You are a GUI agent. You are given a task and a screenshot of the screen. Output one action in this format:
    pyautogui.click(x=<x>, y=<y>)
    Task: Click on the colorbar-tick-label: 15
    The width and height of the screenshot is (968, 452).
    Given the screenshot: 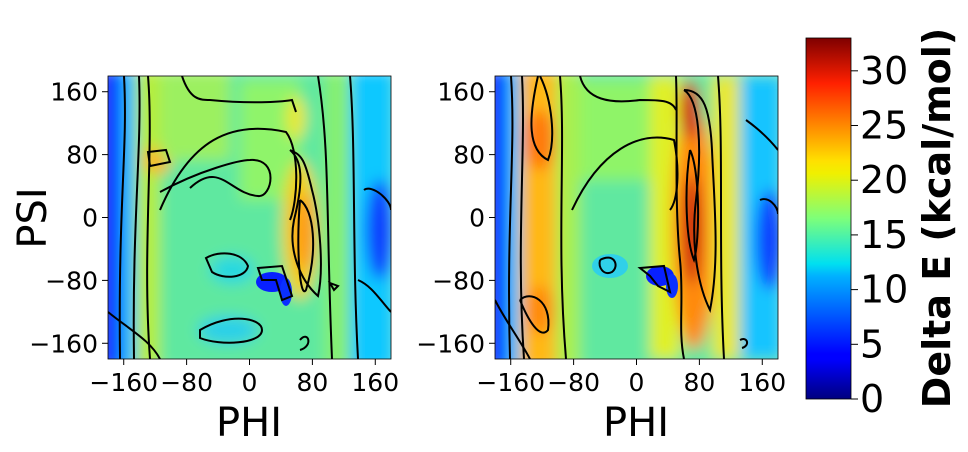 What is the action you would take?
    pyautogui.click(x=884, y=235)
    